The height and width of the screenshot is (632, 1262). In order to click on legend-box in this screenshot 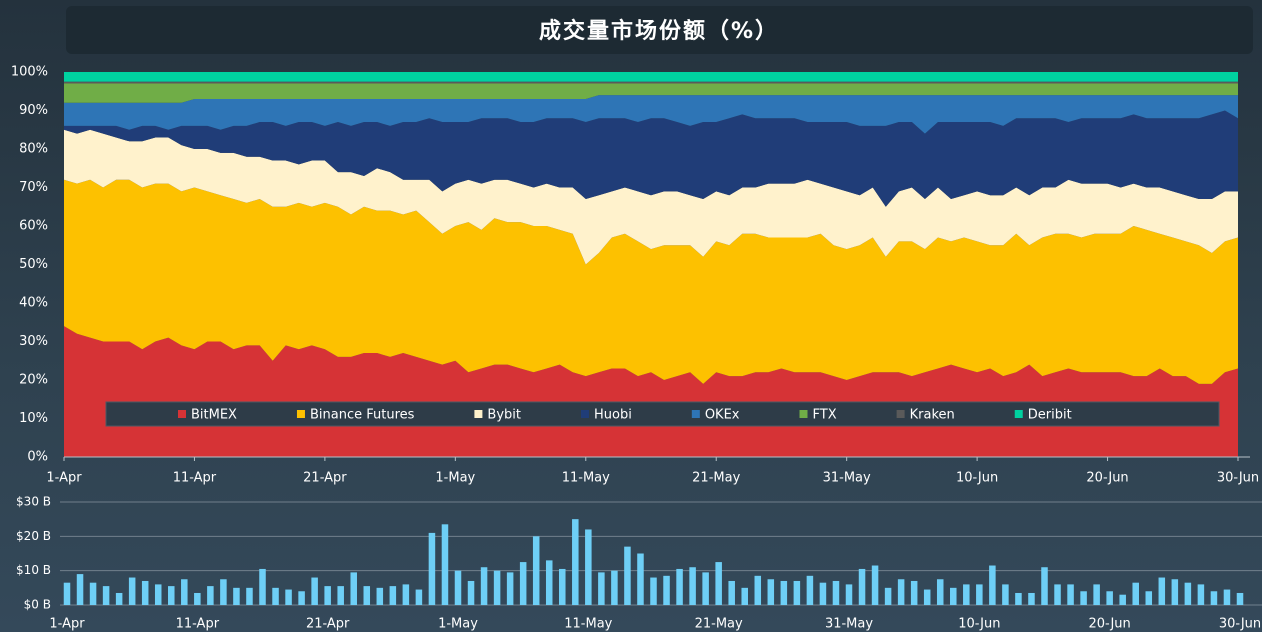, I will do `click(662, 414)`.